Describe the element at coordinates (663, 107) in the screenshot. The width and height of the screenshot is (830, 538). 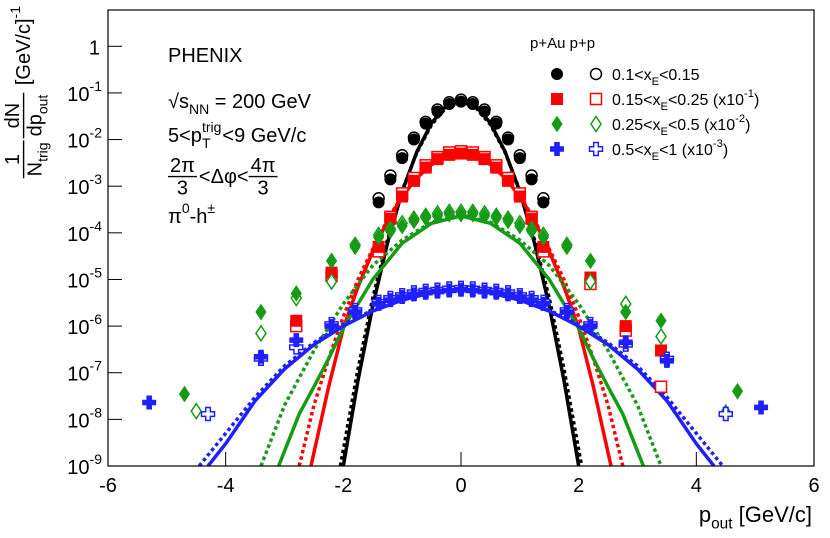
I see `label-text: E` at that location.